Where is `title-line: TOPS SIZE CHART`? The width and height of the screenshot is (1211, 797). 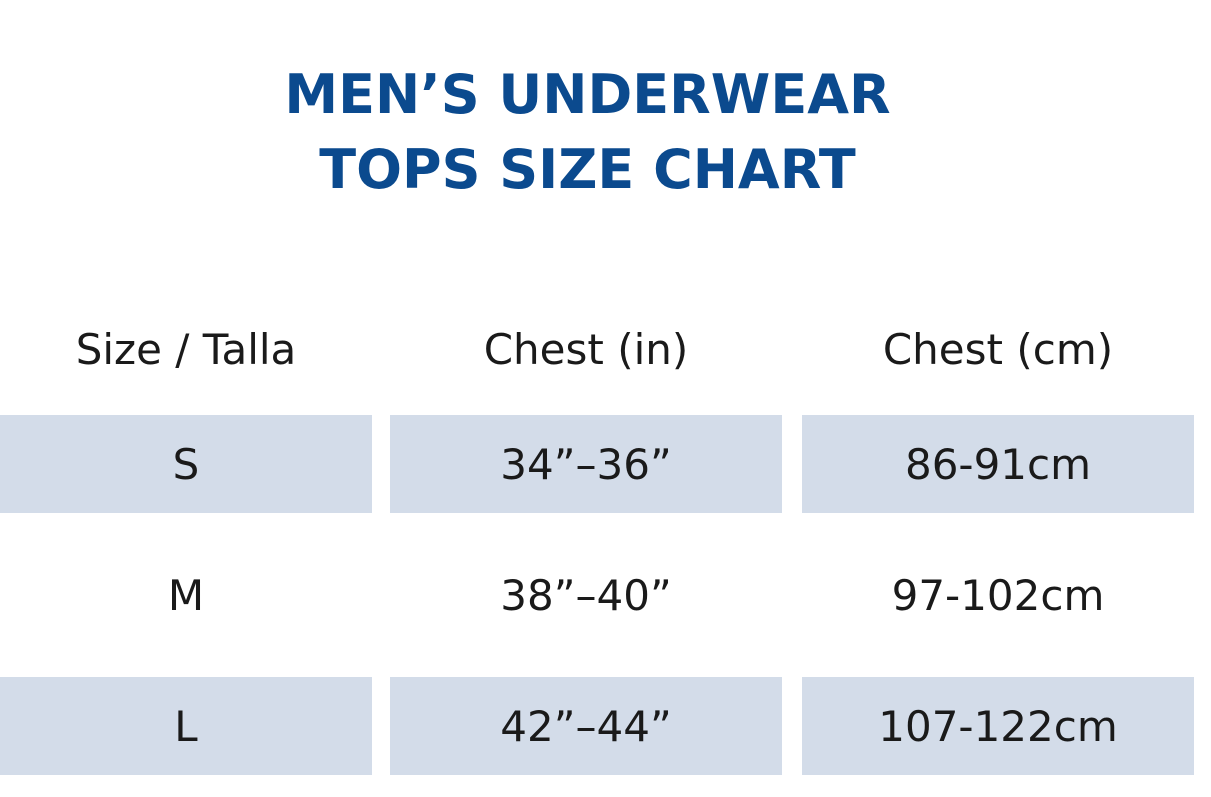
title-line: TOPS SIZE CHART is located at coordinates (587, 169).